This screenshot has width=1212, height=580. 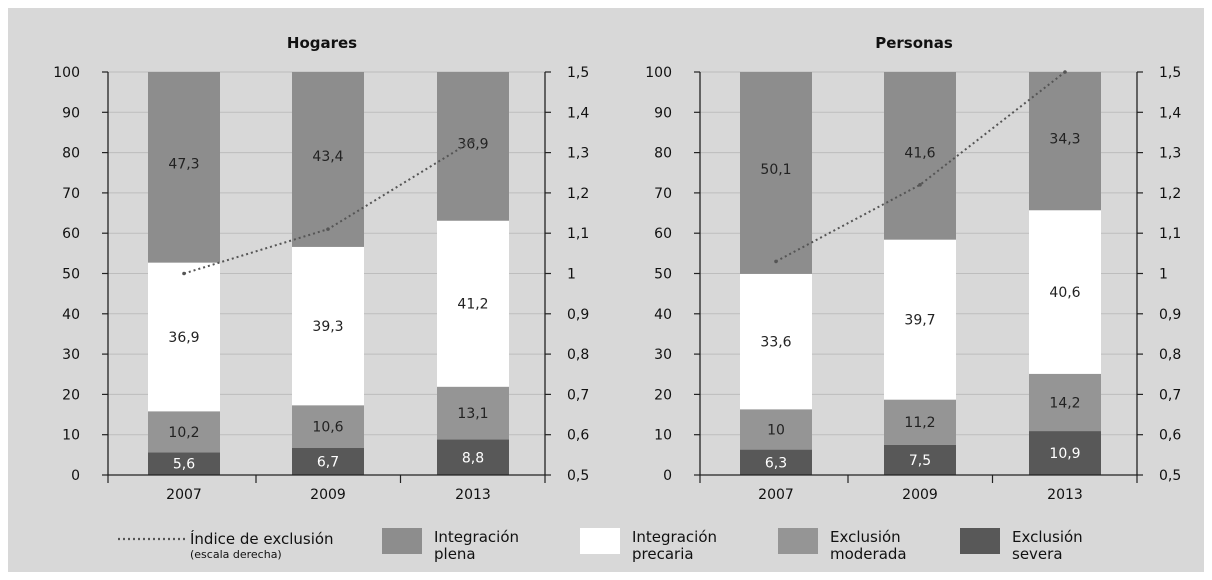 I want to click on bar-value-label: 6,3, so click(x=776, y=463).